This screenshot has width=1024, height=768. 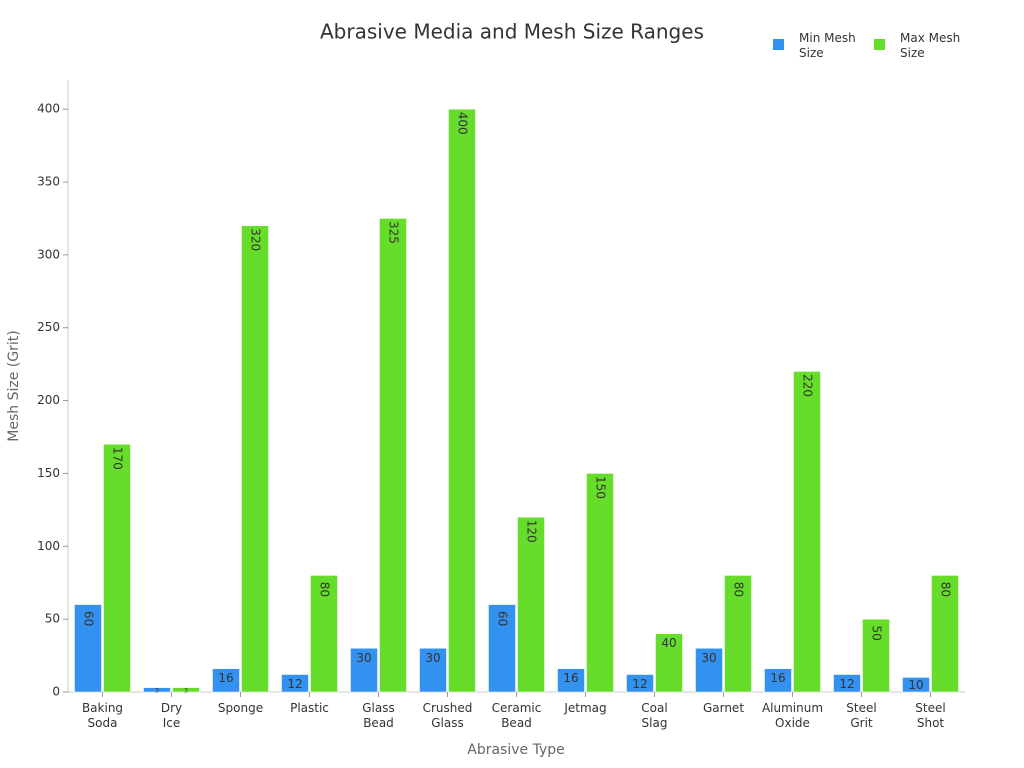 I want to click on y-tick-label: 350, so click(x=48, y=182).